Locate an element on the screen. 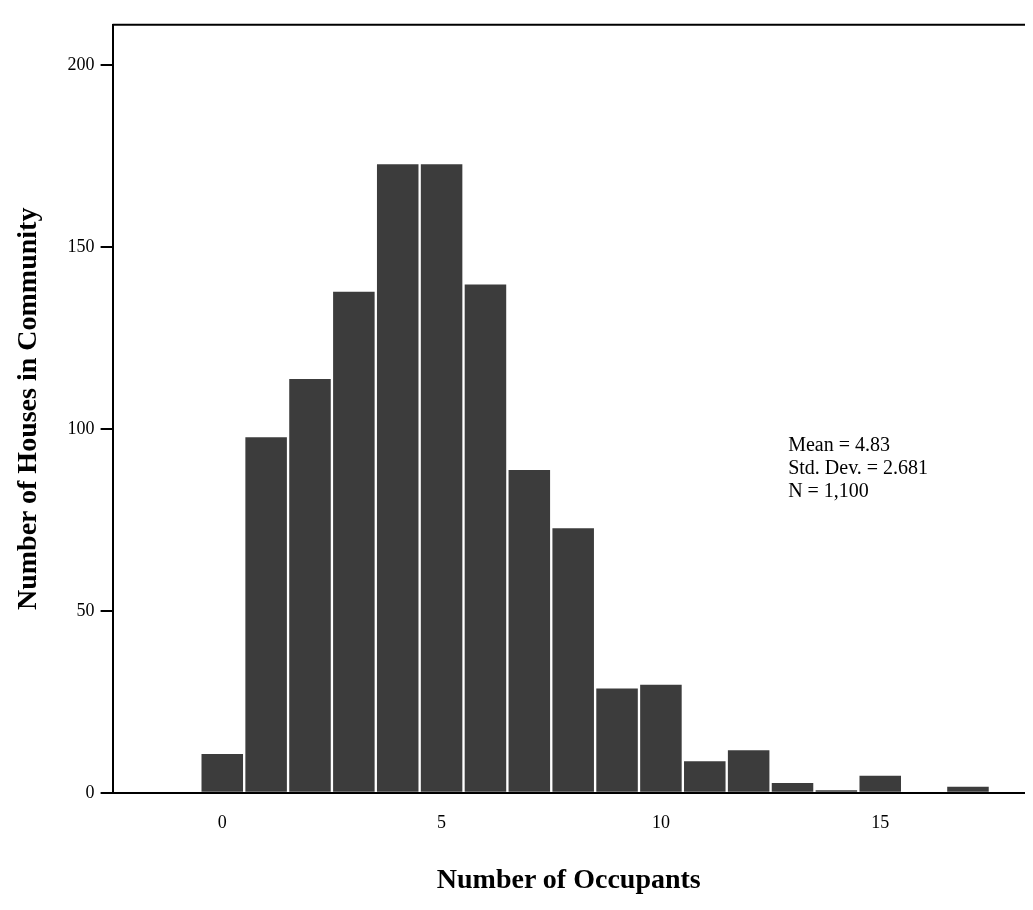 Image resolution: width=1033 pixels, height=910 pixels. x-tick-label: 10 is located at coordinates (660, 822).